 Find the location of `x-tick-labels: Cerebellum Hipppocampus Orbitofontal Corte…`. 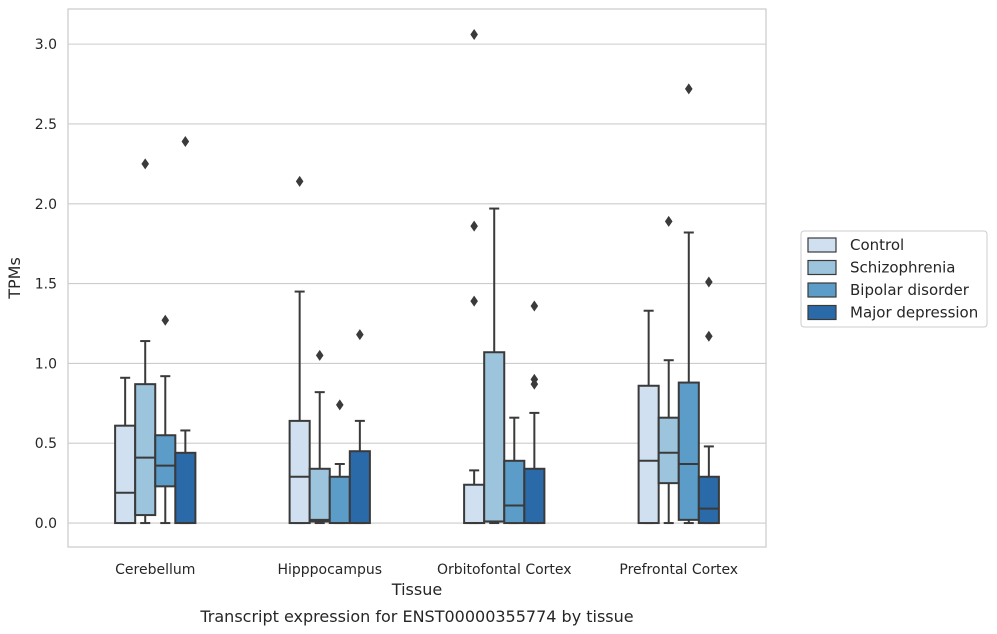

x-tick-labels: Cerebellum Hipppocampus Orbitofontal Corte… is located at coordinates (426, 570).